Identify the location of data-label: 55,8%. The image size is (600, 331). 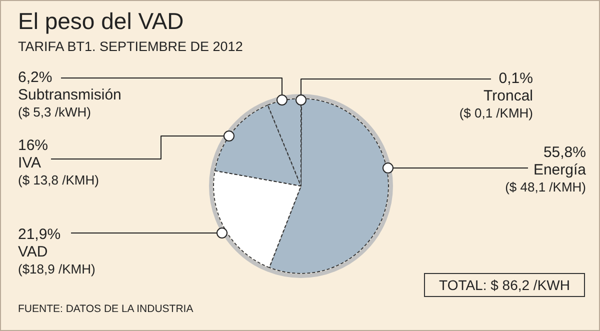
(564, 153).